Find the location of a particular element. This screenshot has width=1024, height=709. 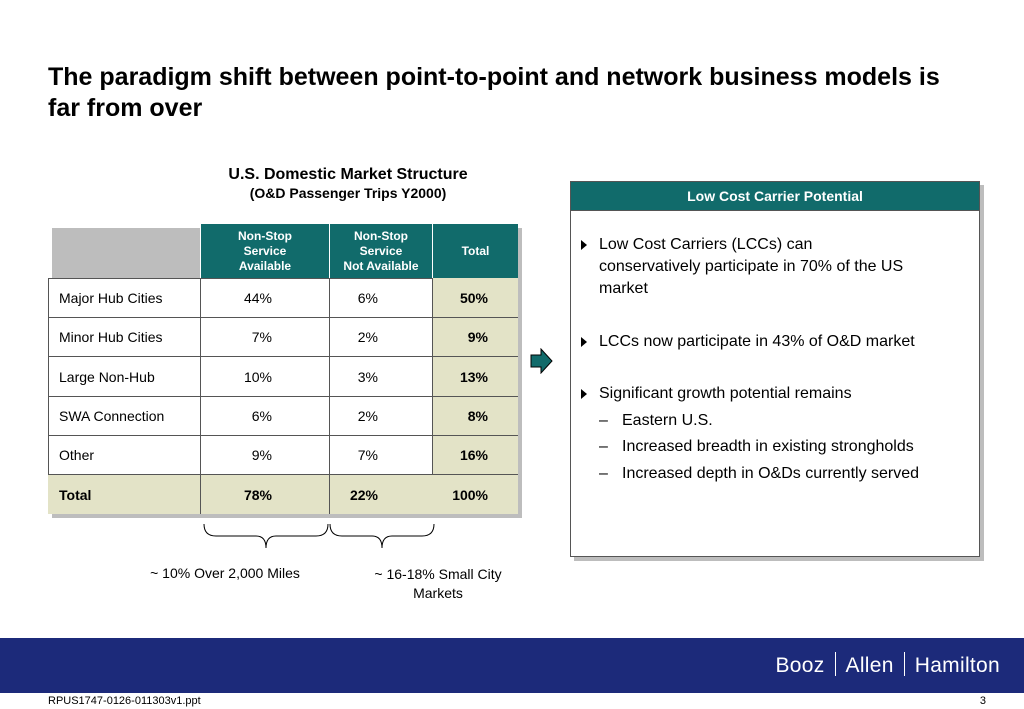

table-title: U.S. Domestic Market Structure is located at coordinates (348, 174).